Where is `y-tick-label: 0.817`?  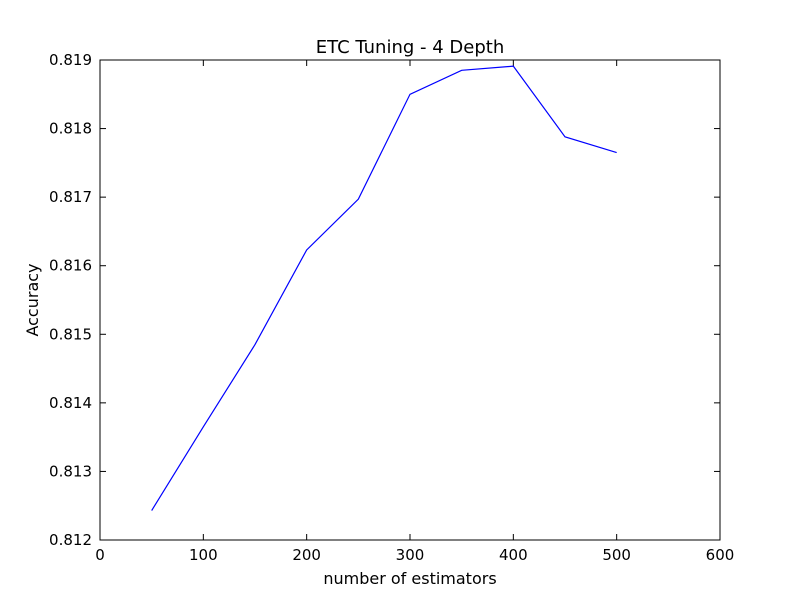
y-tick-label: 0.817 is located at coordinates (70, 197).